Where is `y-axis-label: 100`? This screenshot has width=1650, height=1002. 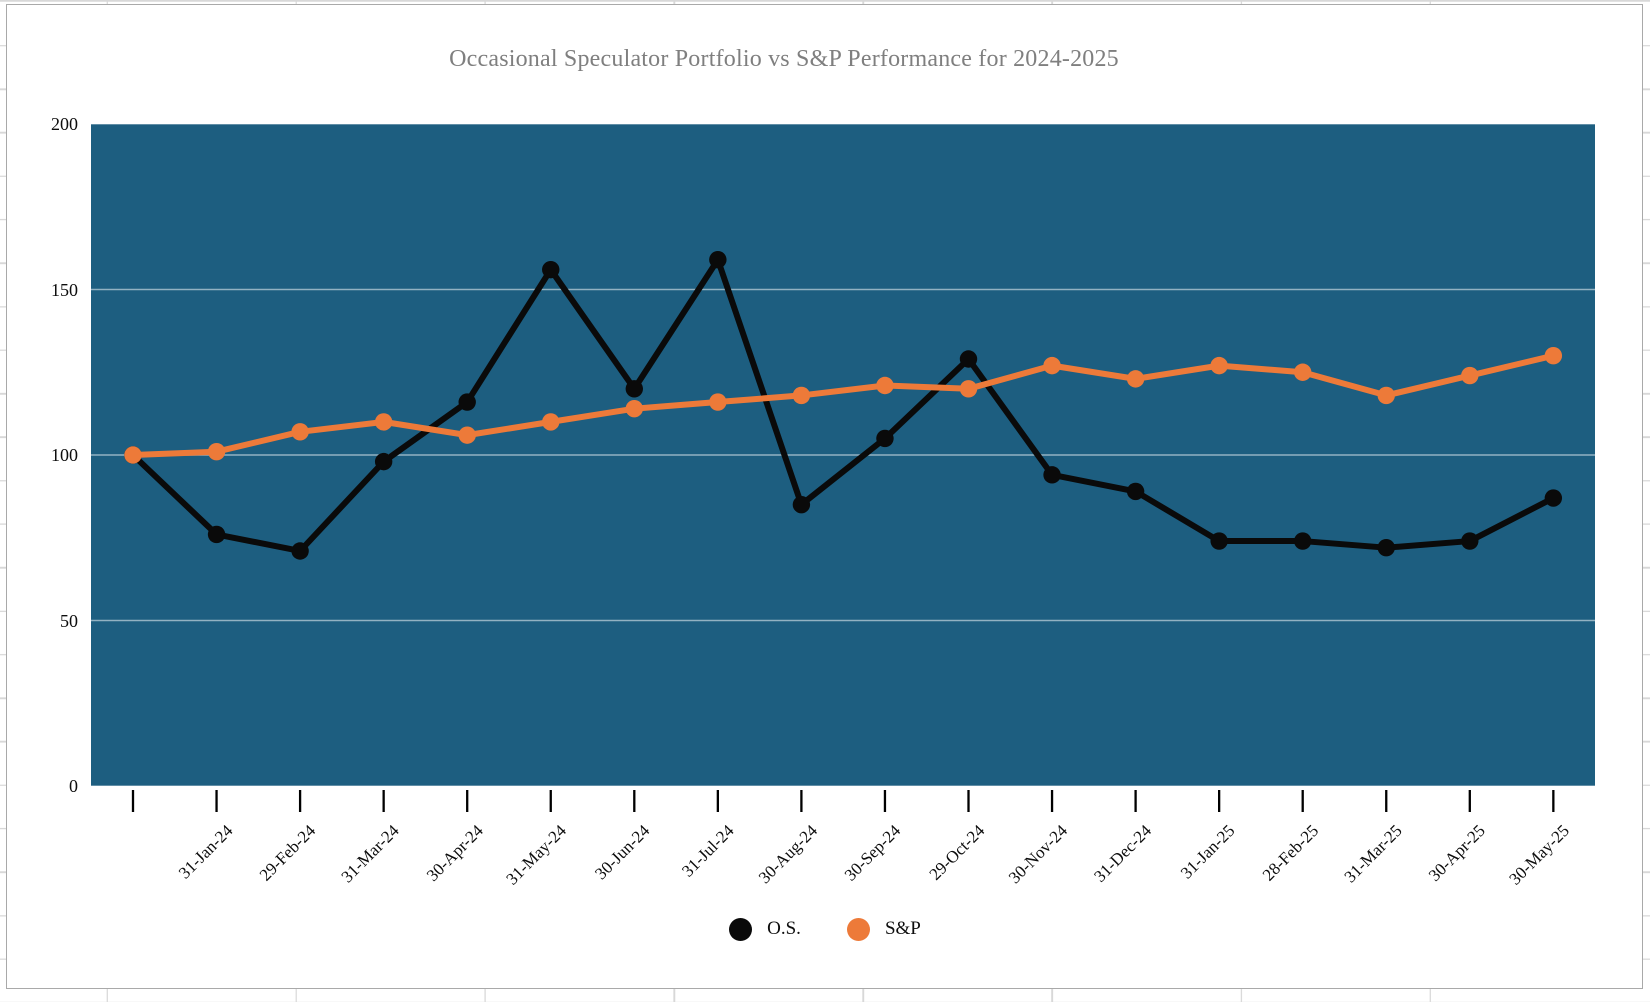 y-axis-label: 100 is located at coordinates (64, 455).